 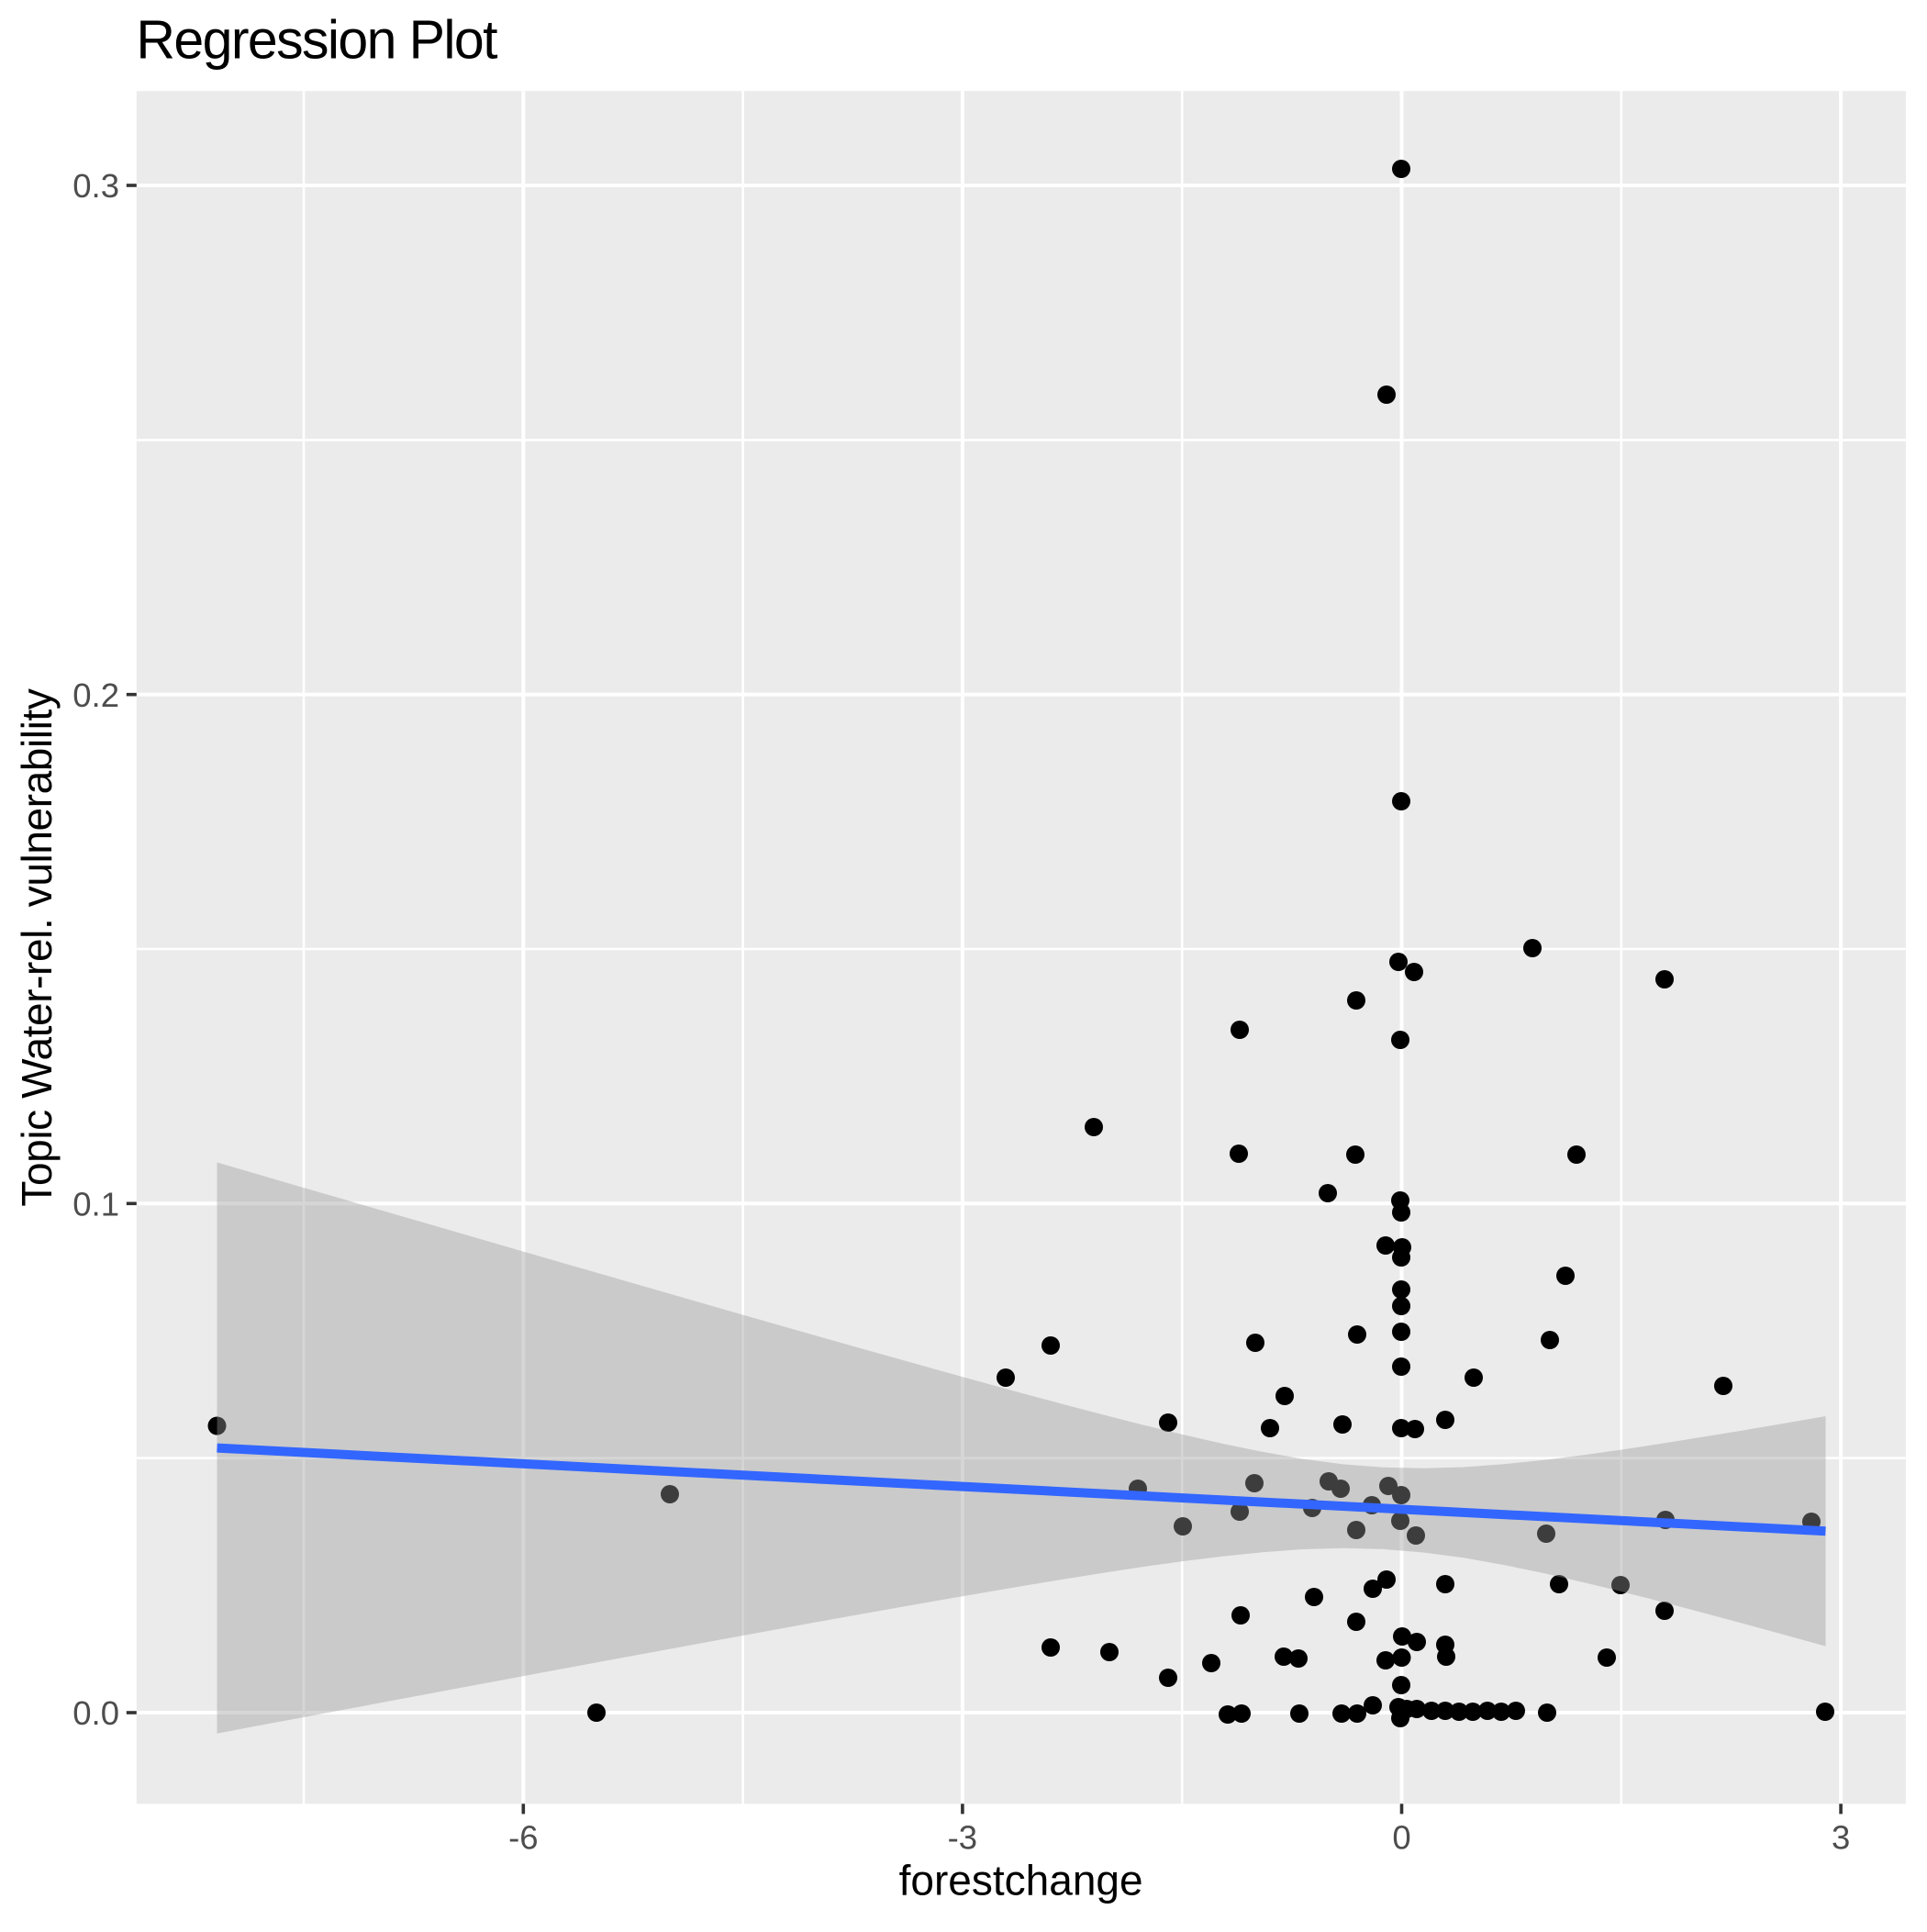 What do you see at coordinates (95, 1713) in the screenshot?
I see `svg-text: 0.0` at bounding box center [95, 1713].